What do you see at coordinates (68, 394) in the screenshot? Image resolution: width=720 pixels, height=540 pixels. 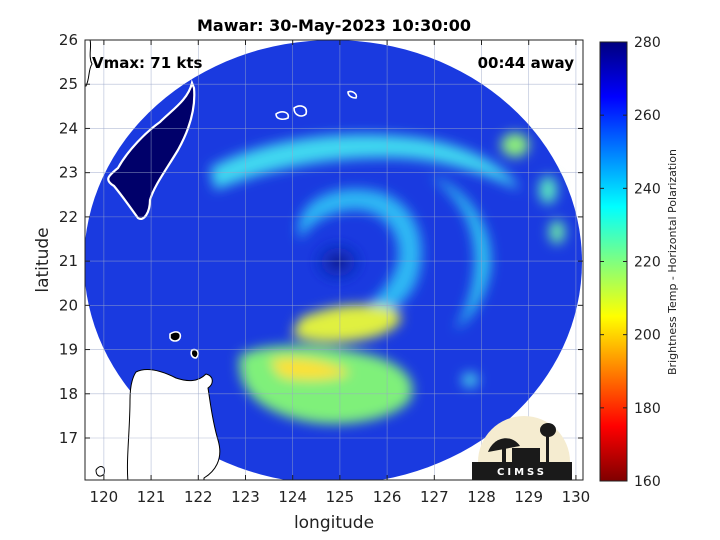 I see `y-tick-label: 18` at bounding box center [68, 394].